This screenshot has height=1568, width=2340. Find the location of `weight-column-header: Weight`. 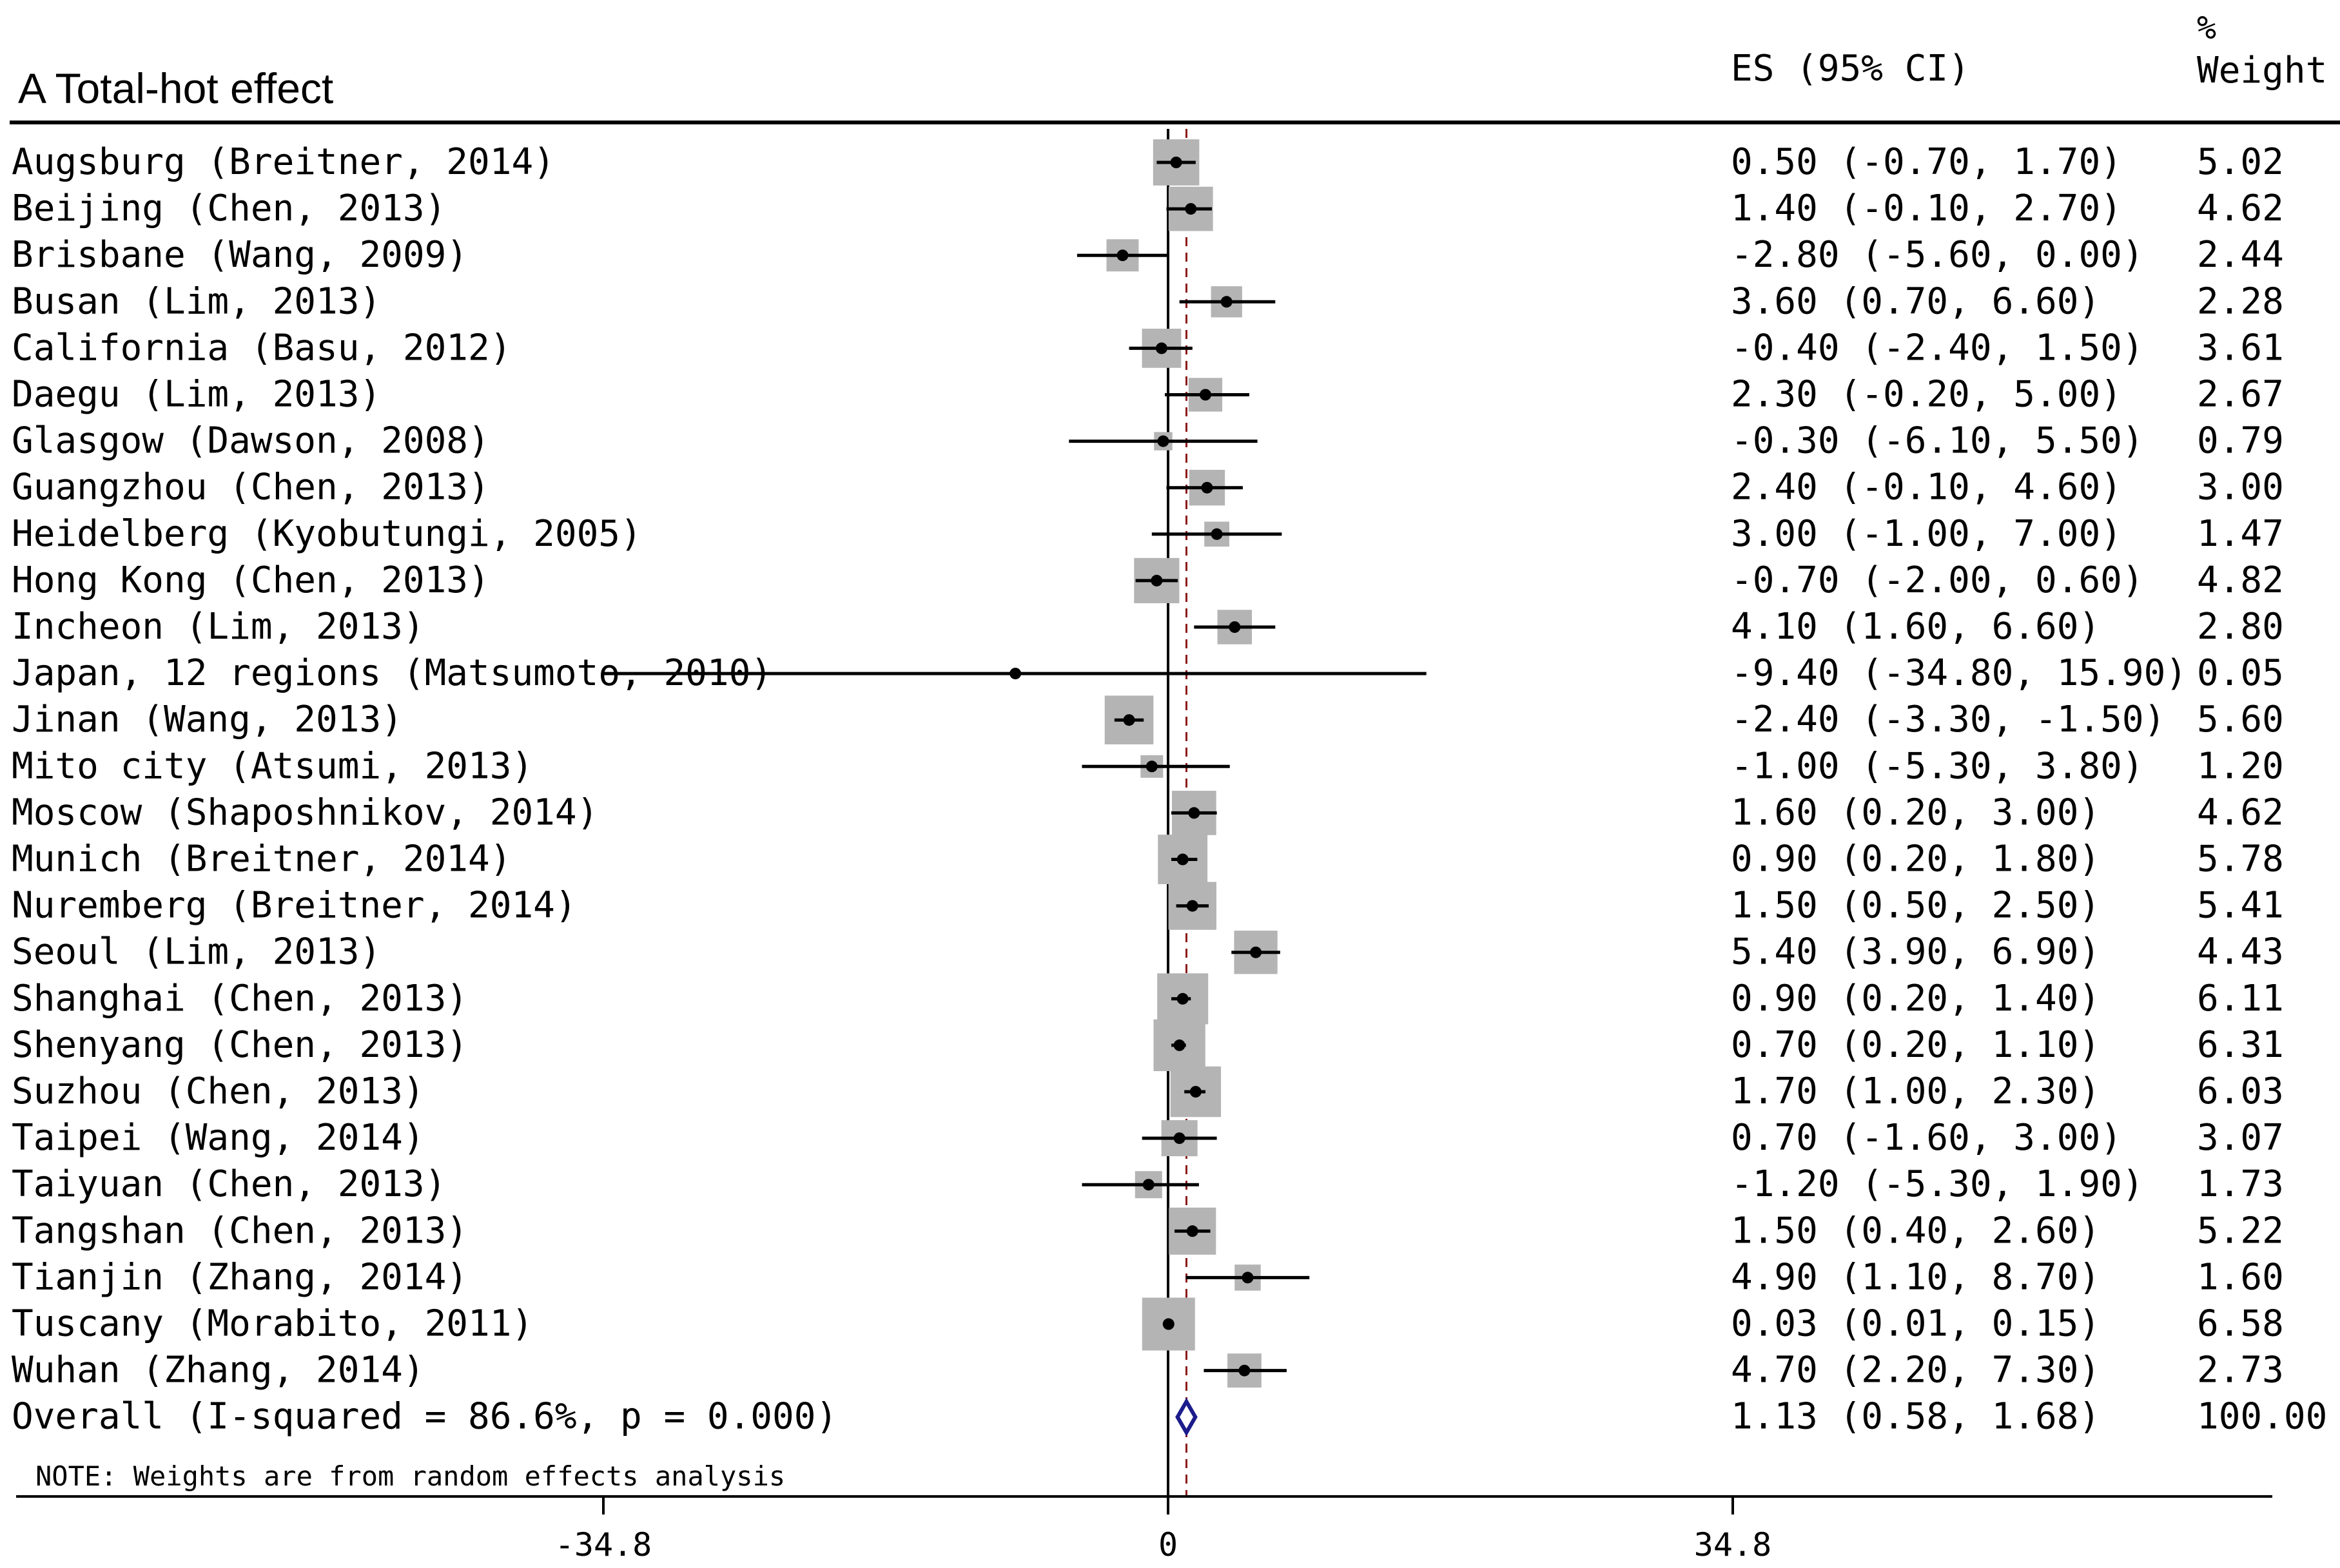

weight-column-header: Weight is located at coordinates (2262, 71).